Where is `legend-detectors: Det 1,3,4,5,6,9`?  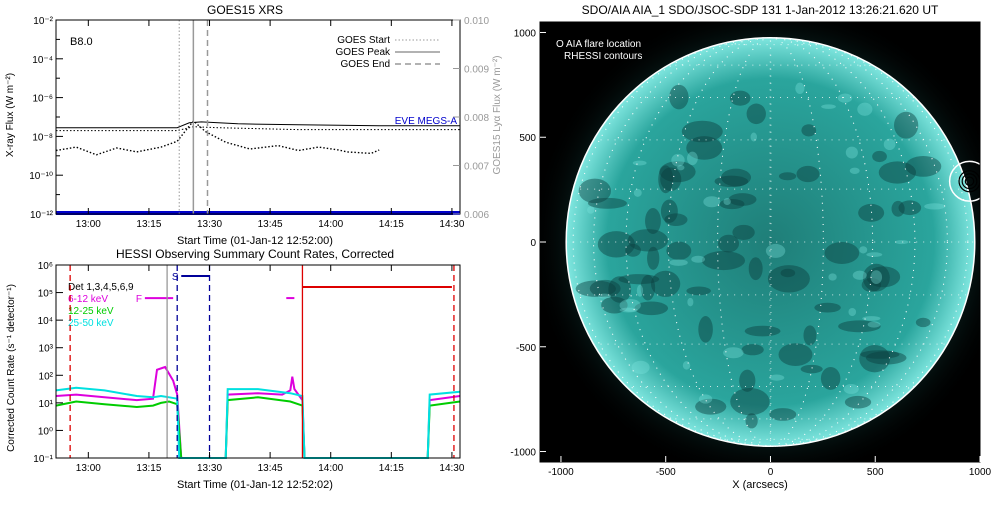
legend-detectors: Det 1,3,4,5,6,9 is located at coordinates (101, 287).